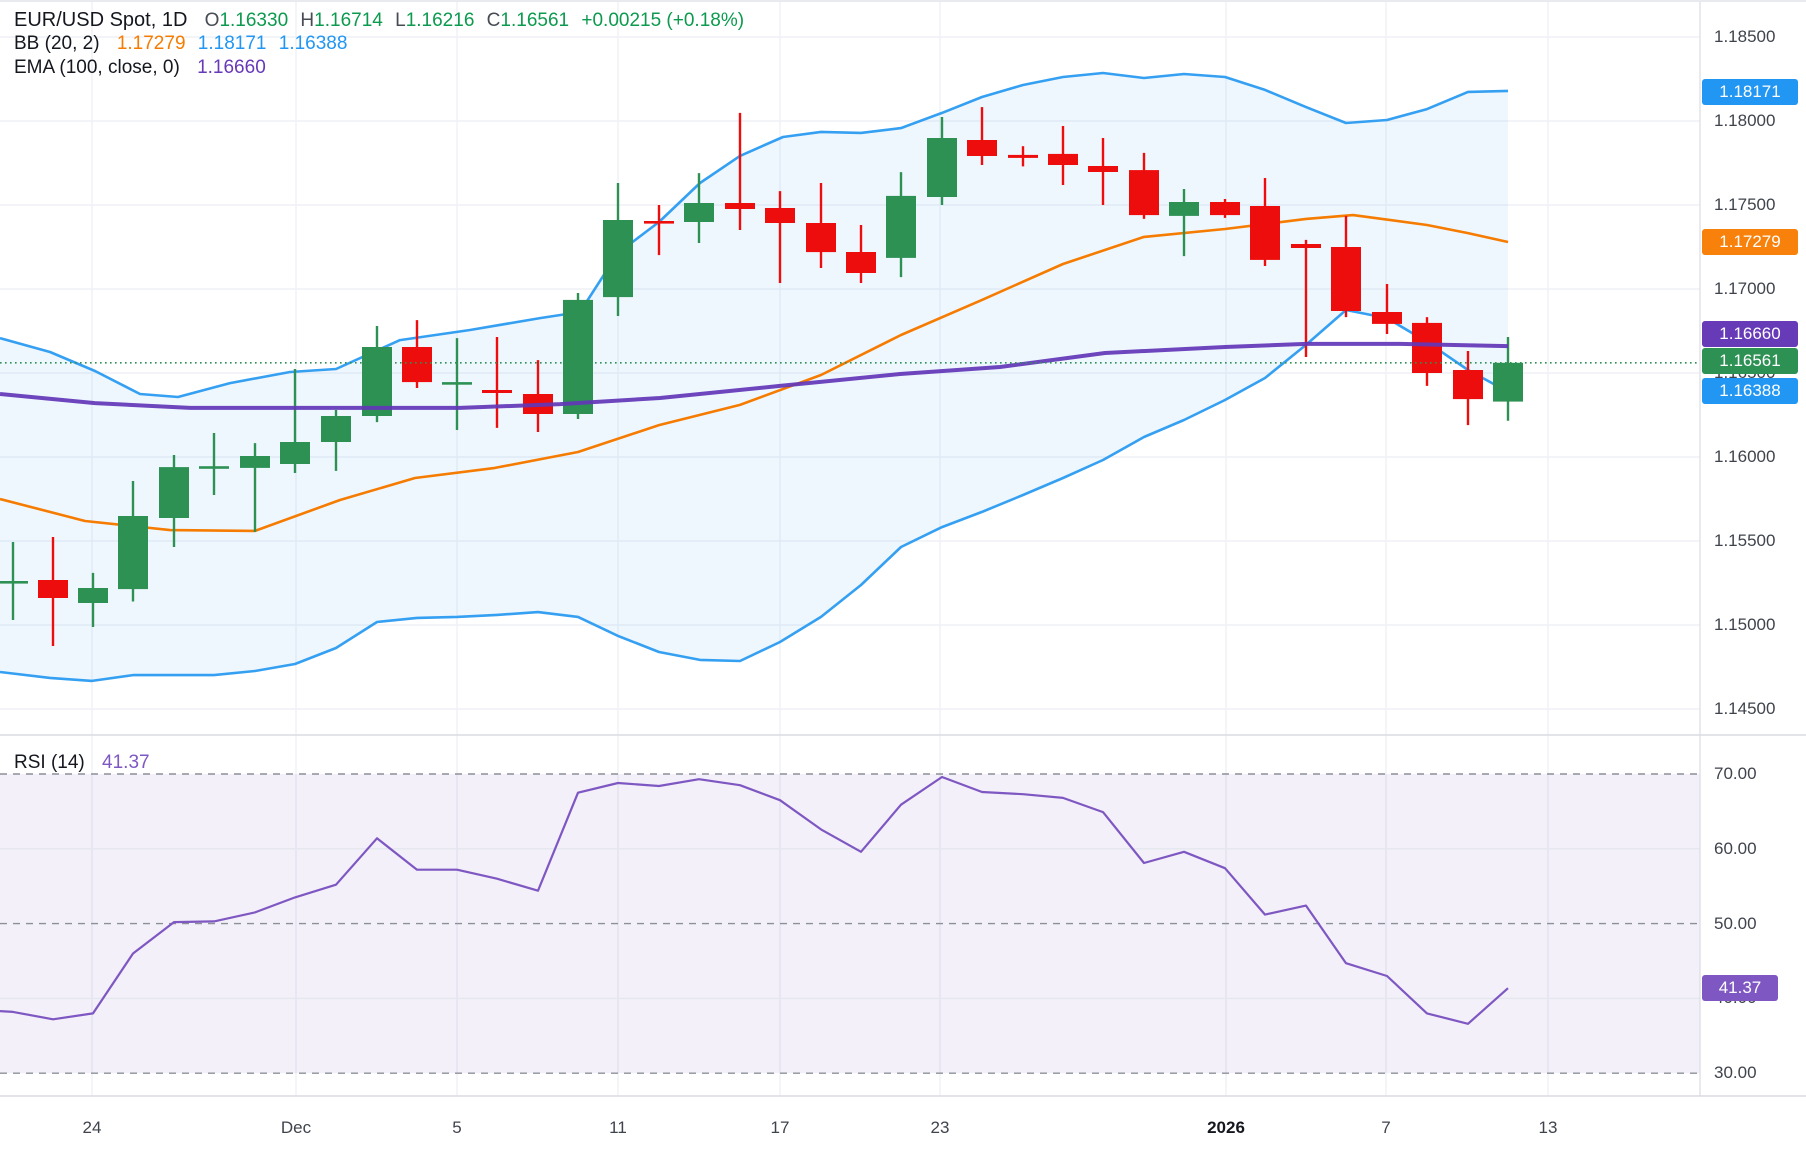 This screenshot has height=1150, width=1806. I want to click on price-badge-bb-lower: 1.16388, so click(1750, 391).